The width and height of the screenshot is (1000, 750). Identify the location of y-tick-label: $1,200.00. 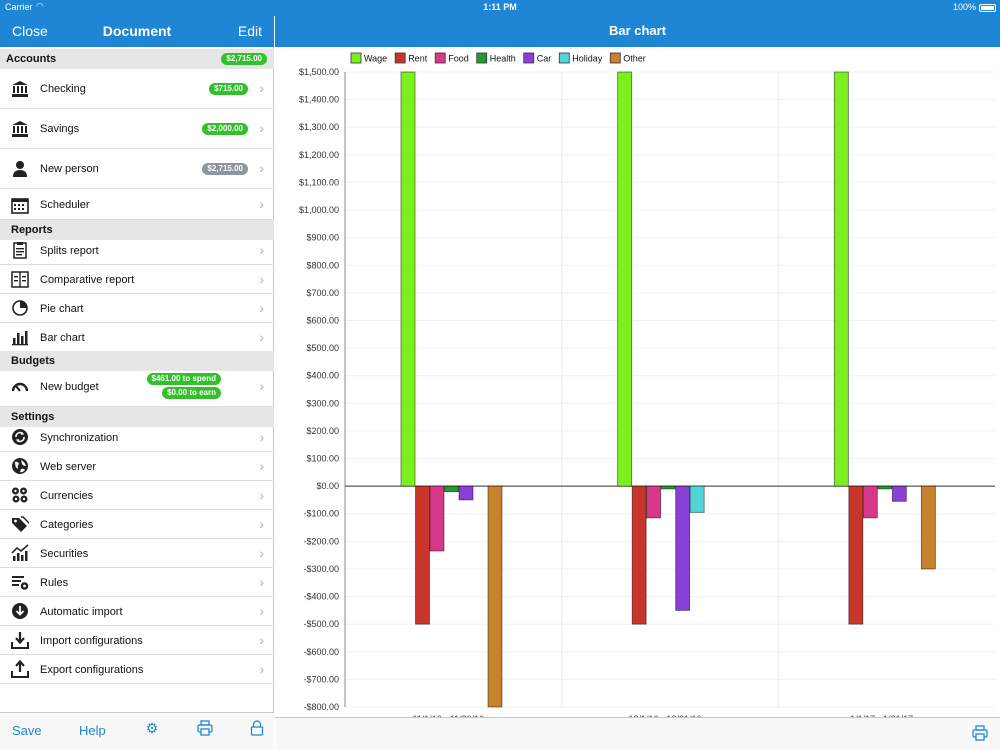
(319, 155).